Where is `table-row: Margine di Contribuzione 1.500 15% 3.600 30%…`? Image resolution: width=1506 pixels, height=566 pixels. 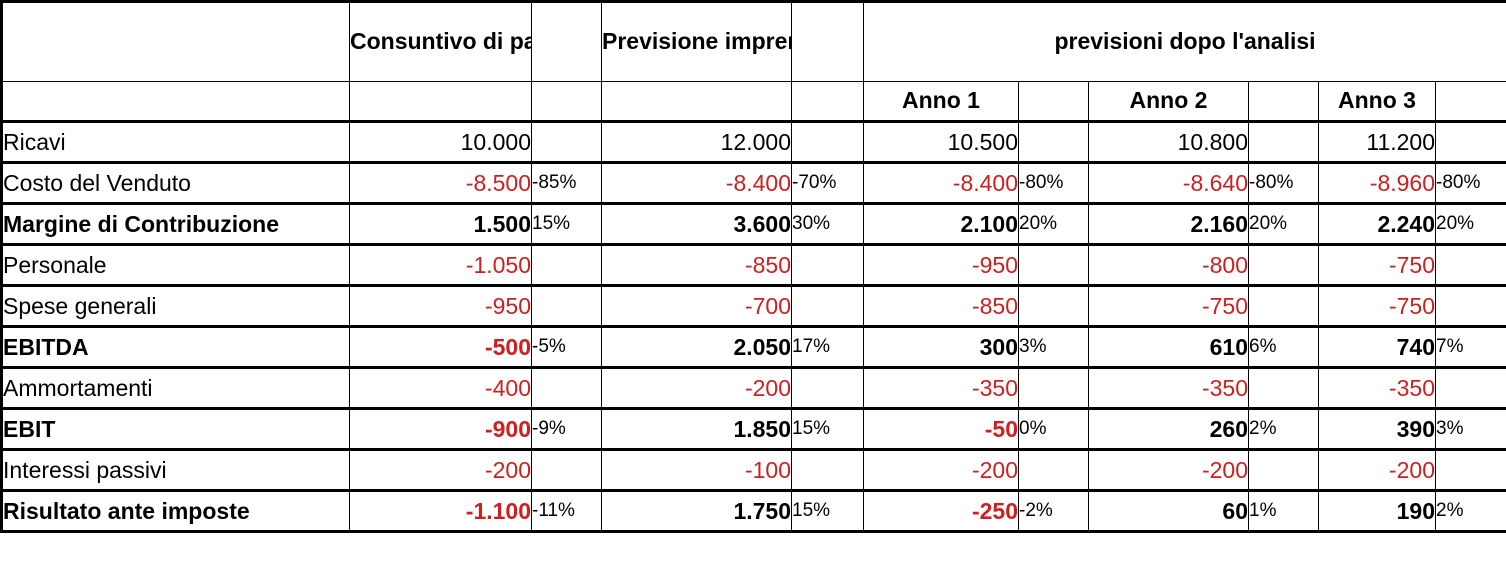 table-row: Margine di Contribuzione 1.500 15% 3.600 30%… is located at coordinates (753, 224).